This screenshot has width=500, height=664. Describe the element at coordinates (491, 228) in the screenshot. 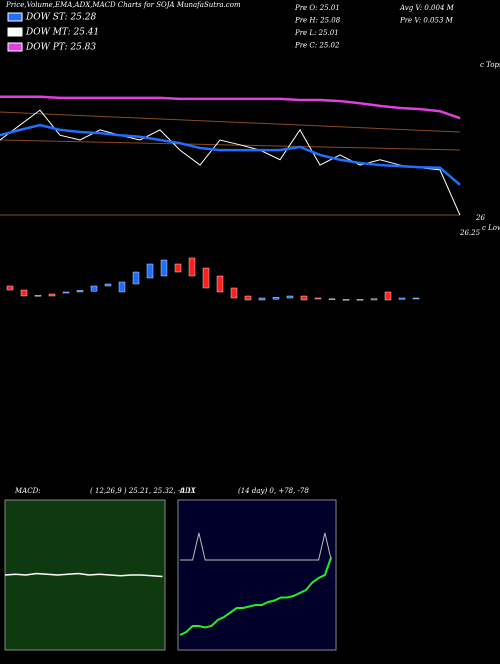

I see `lows-label: c Lows` at that location.